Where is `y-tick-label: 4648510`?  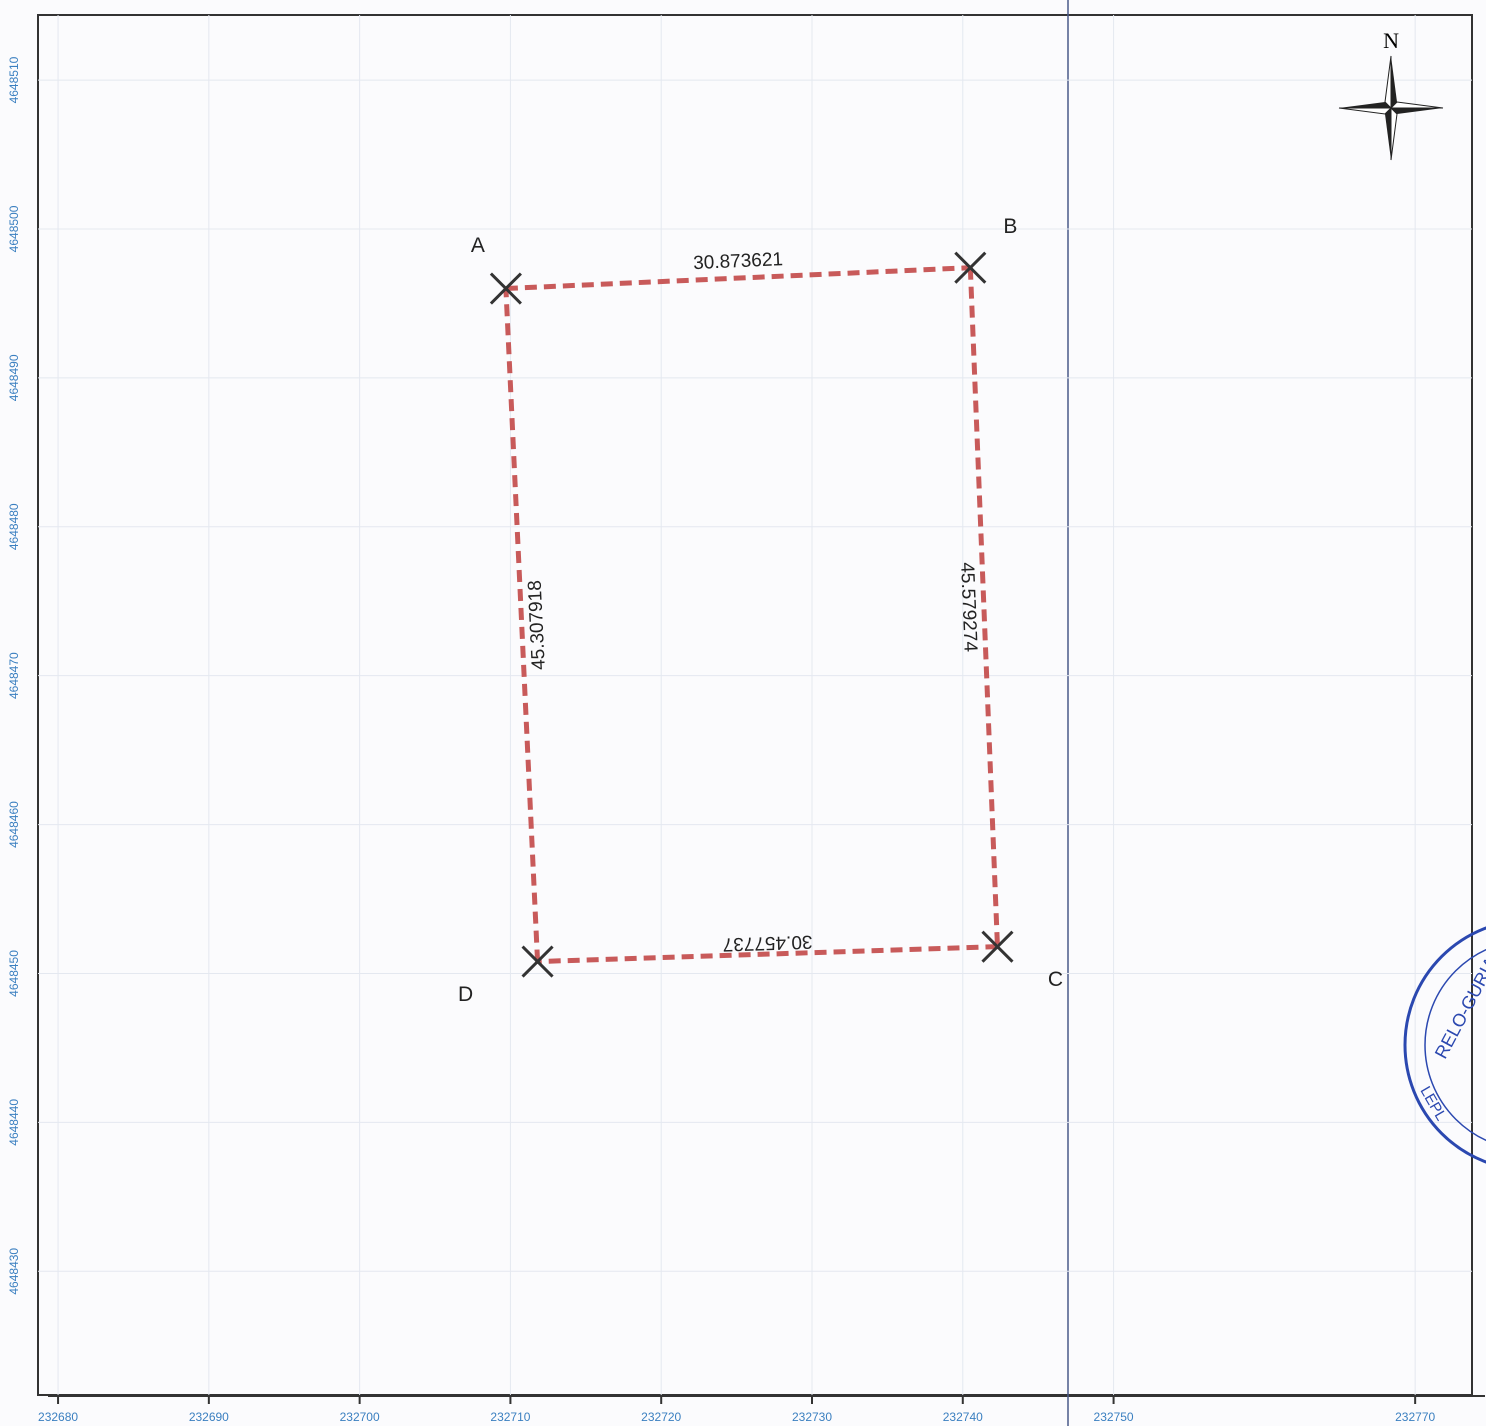 y-tick-label: 4648510 is located at coordinates (14, 79).